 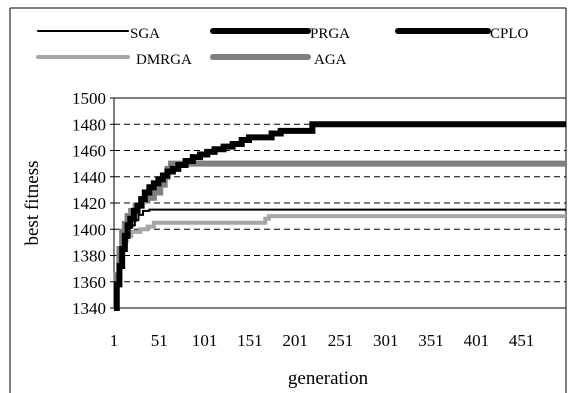 I want to click on y-tick-label: 1420, so click(x=89, y=203).